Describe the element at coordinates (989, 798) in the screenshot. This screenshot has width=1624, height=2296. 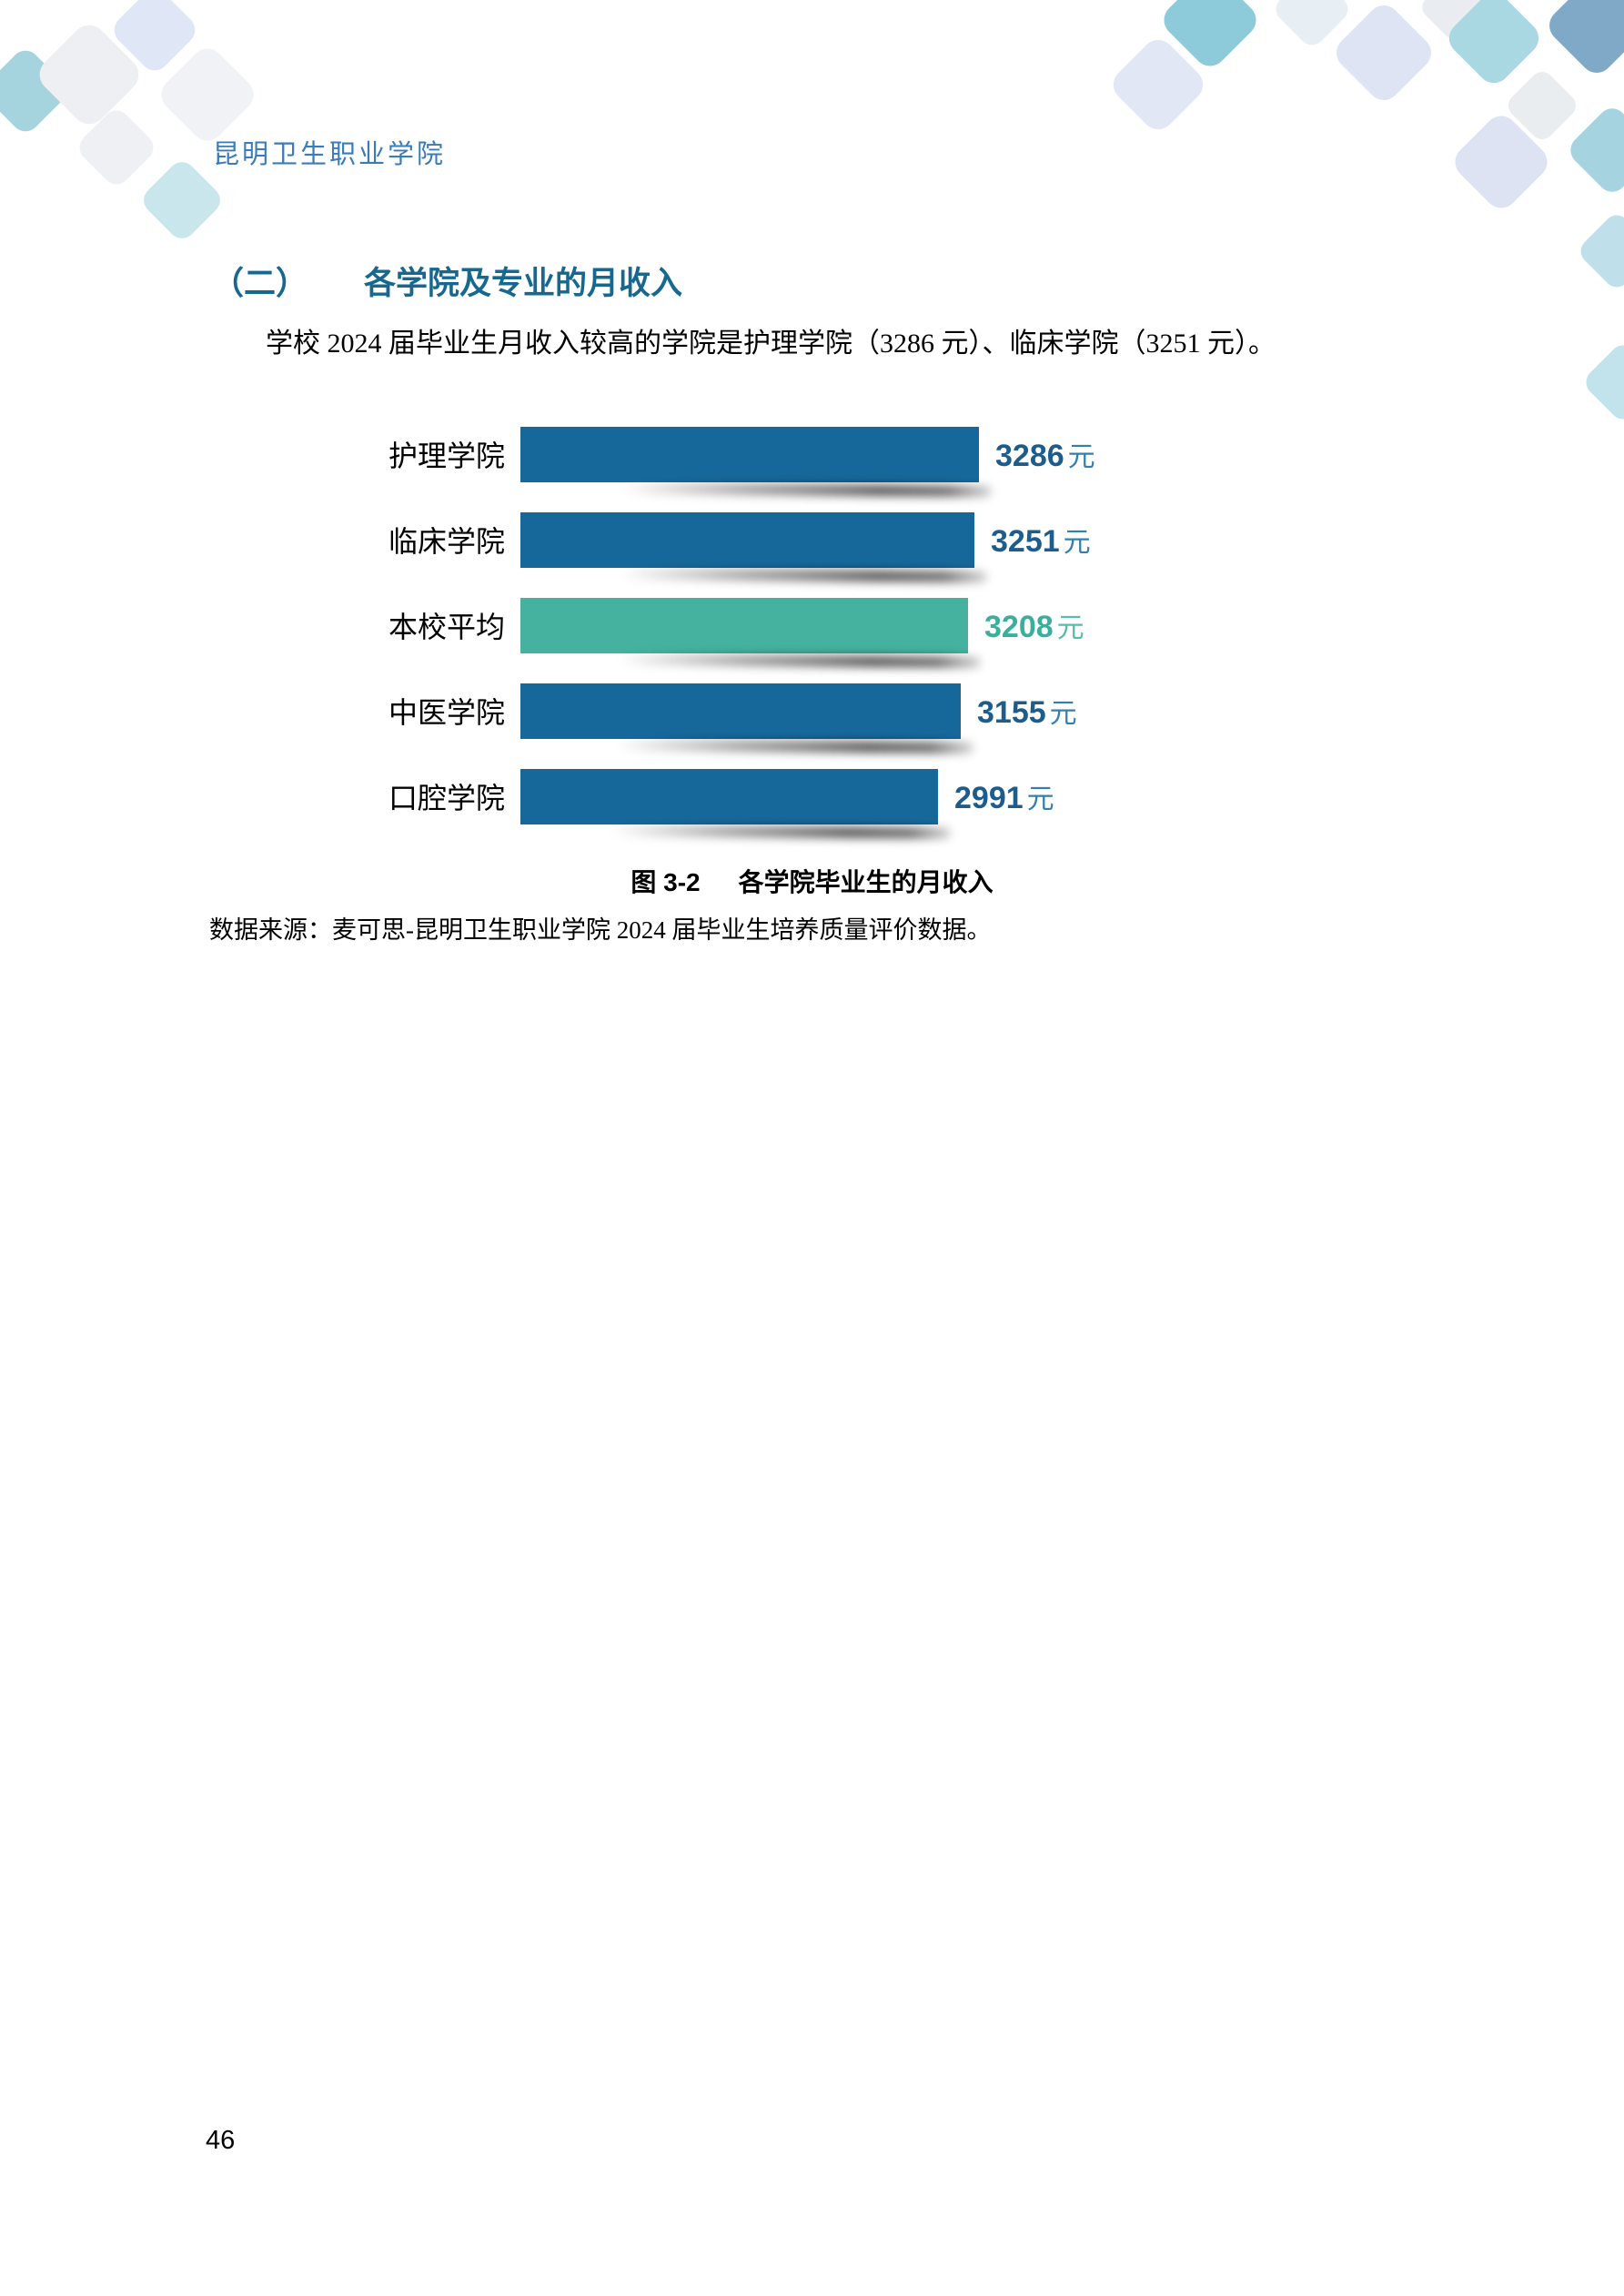
I see `bar-value-number: 2991` at that location.